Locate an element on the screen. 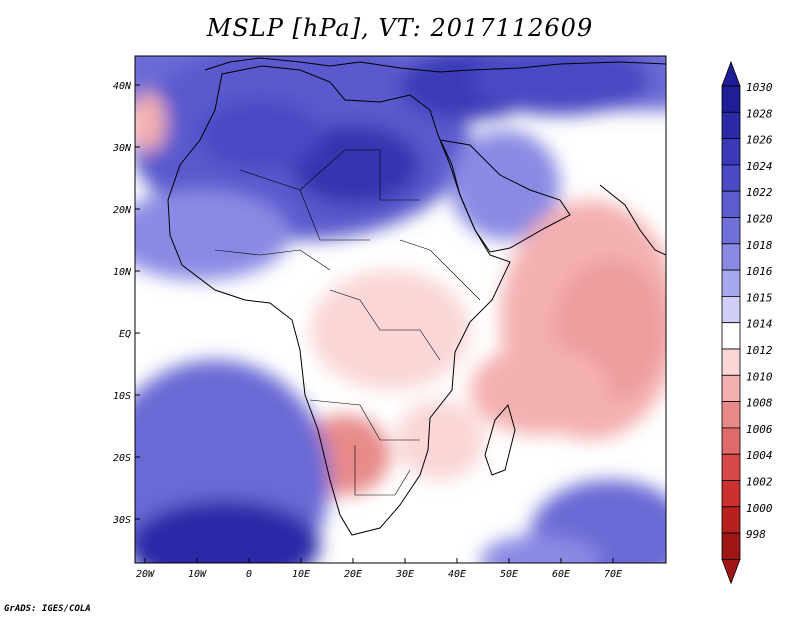  arabia-coastline is located at coordinates (505, 196).